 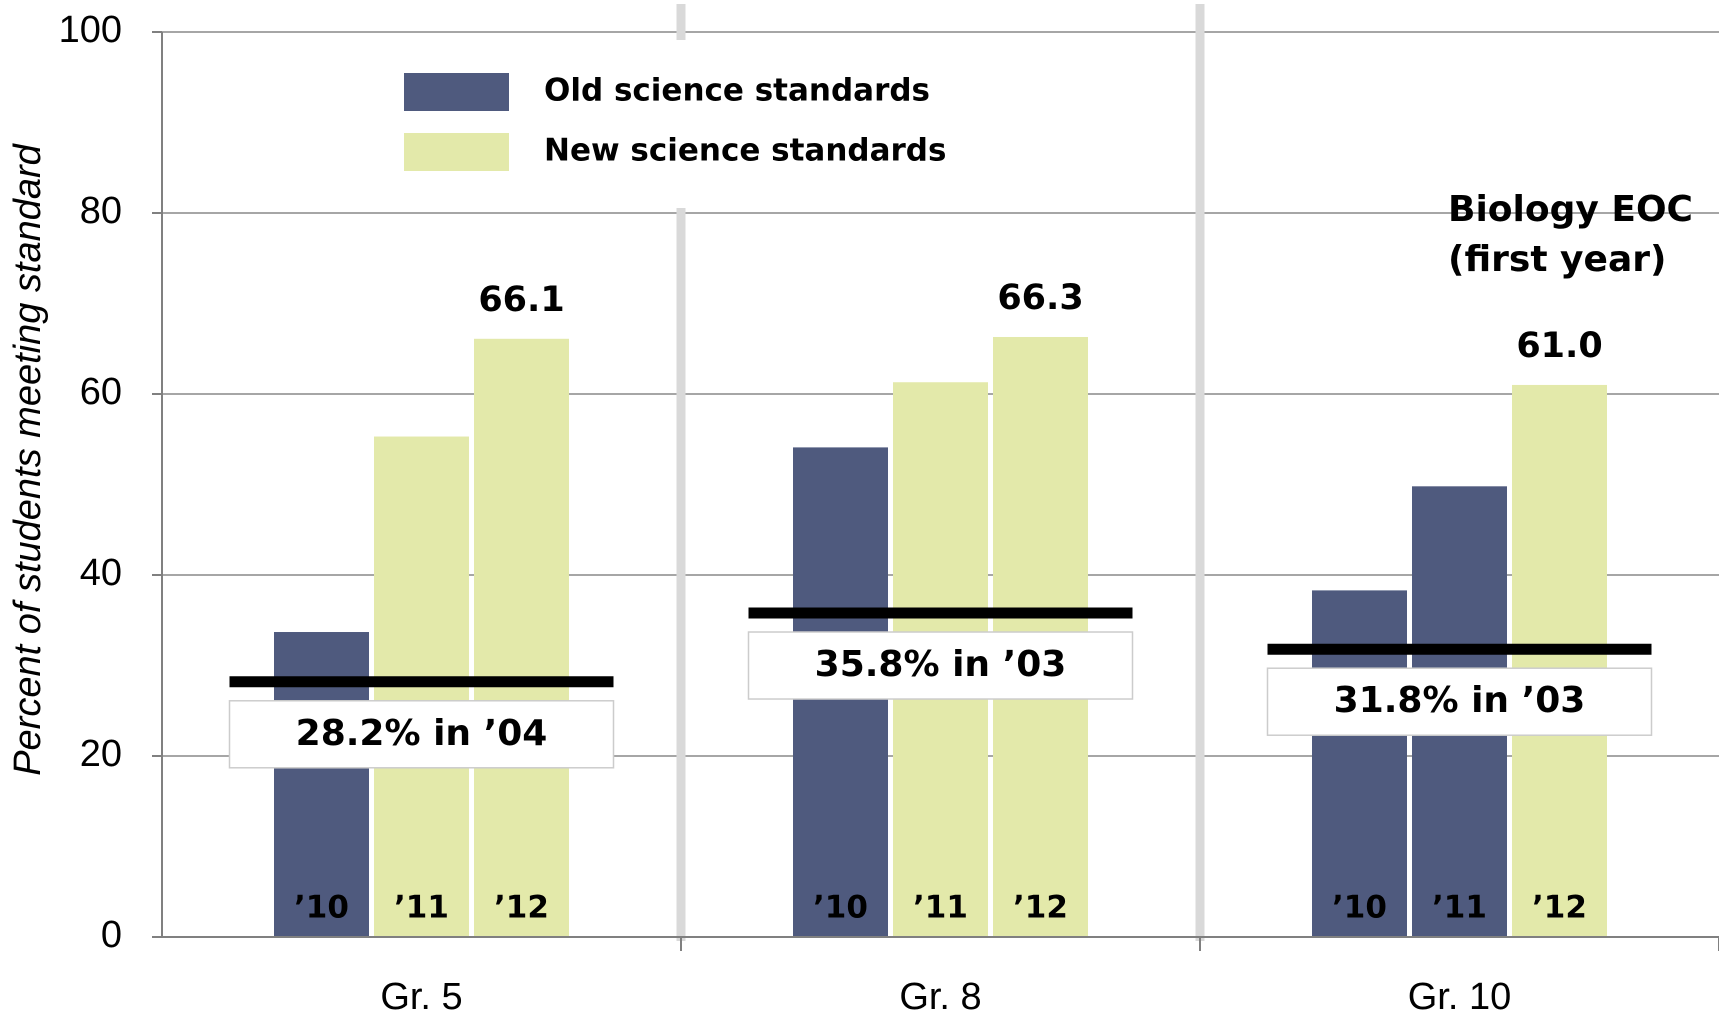 I want to click on reference-label: 28.2% in ’04, so click(x=422, y=733).